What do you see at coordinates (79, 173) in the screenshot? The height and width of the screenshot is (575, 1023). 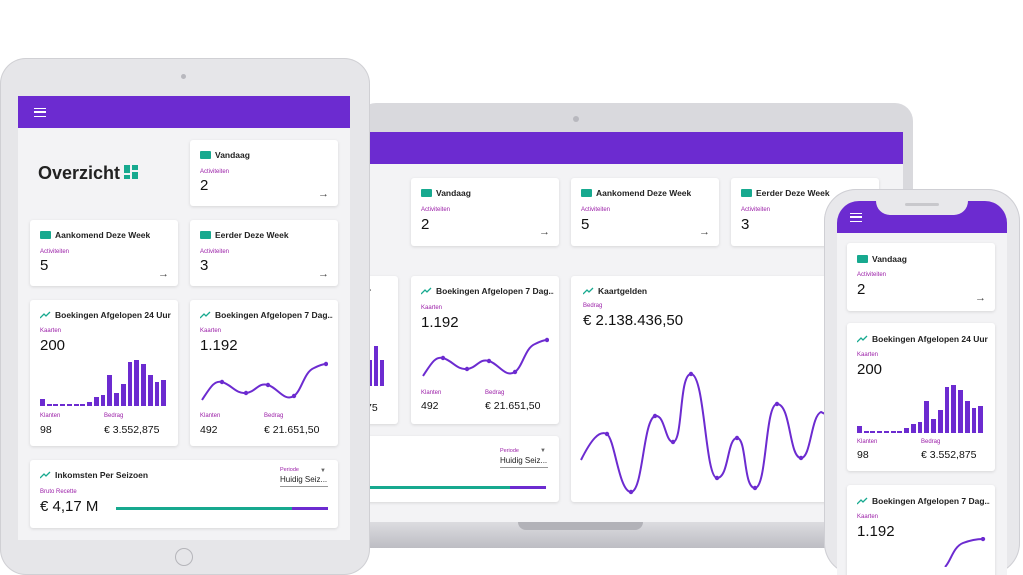 I see `page-title: Overzicht` at bounding box center [79, 173].